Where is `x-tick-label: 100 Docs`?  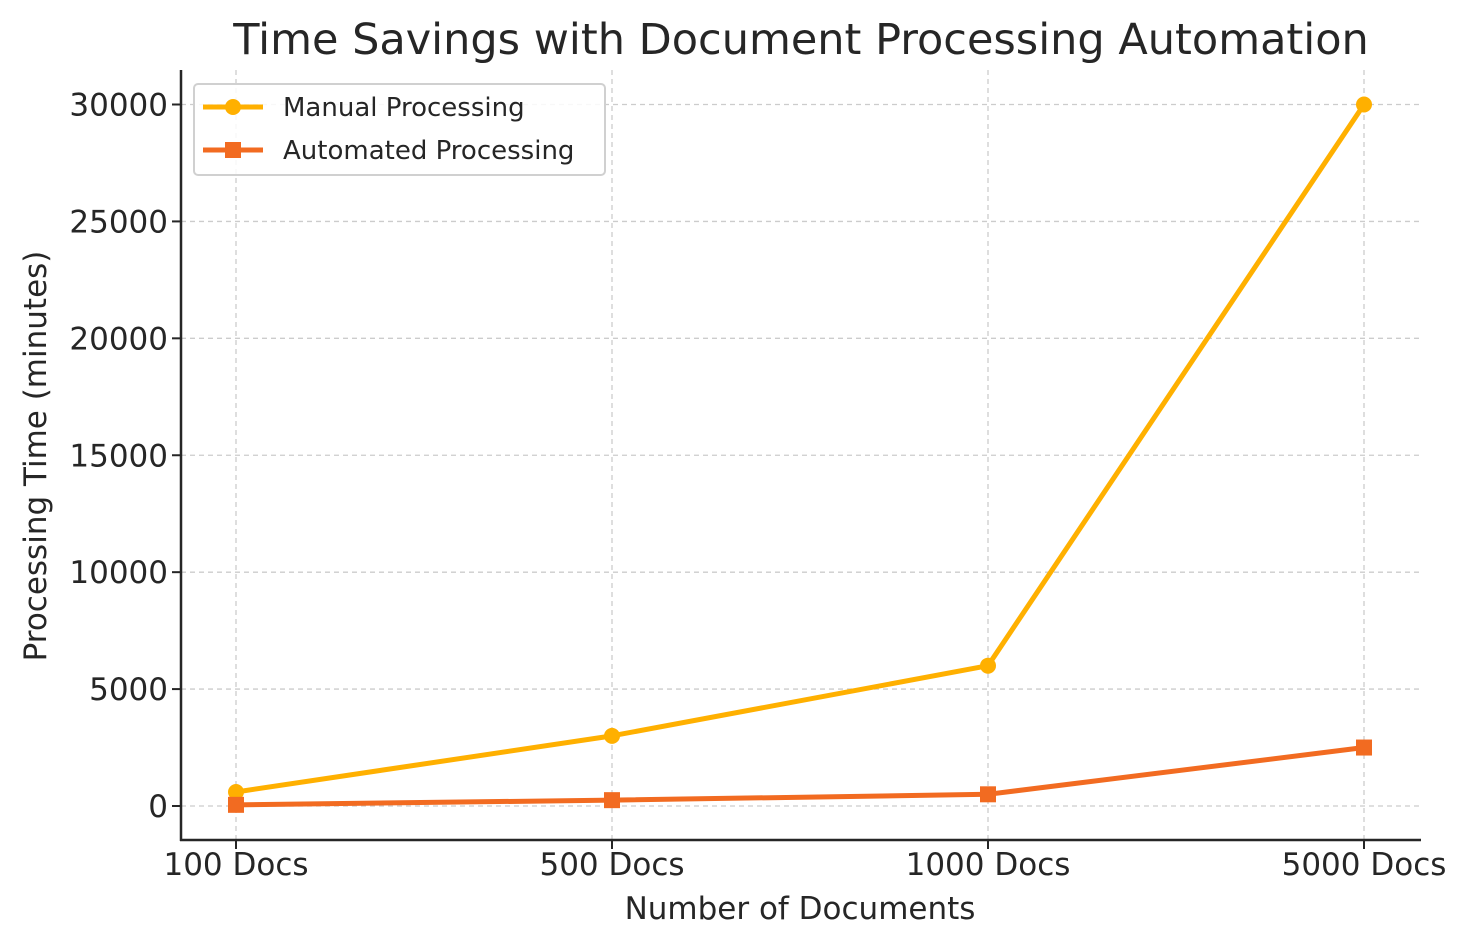 x-tick-label: 100 Docs is located at coordinates (235, 865).